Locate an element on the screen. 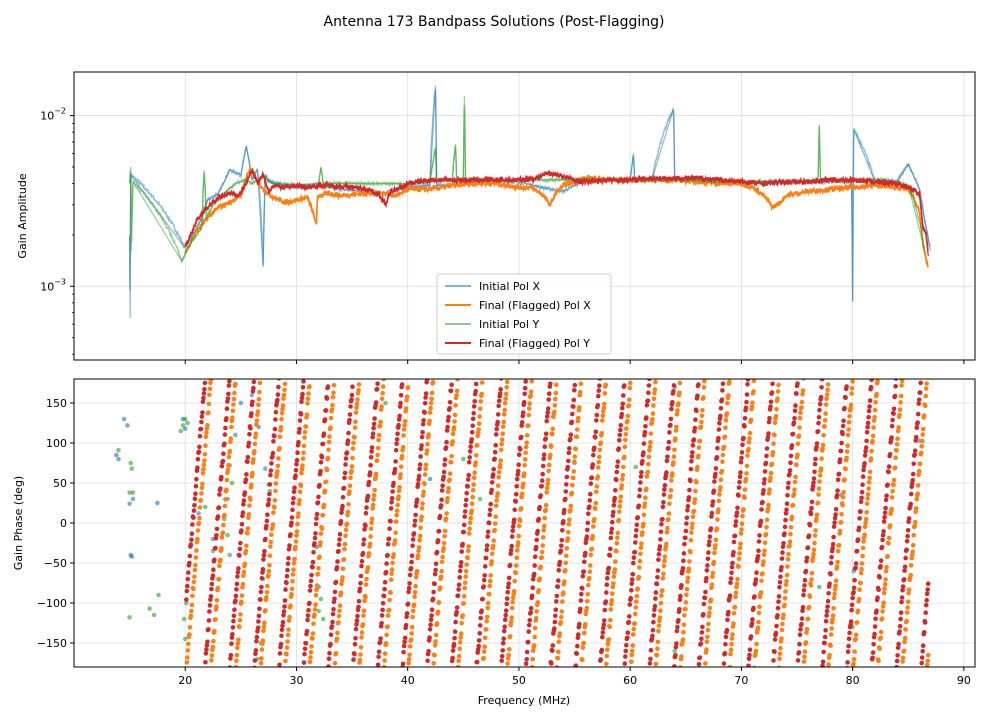  phase-y-tick-label: −50 is located at coordinates (55, 563).